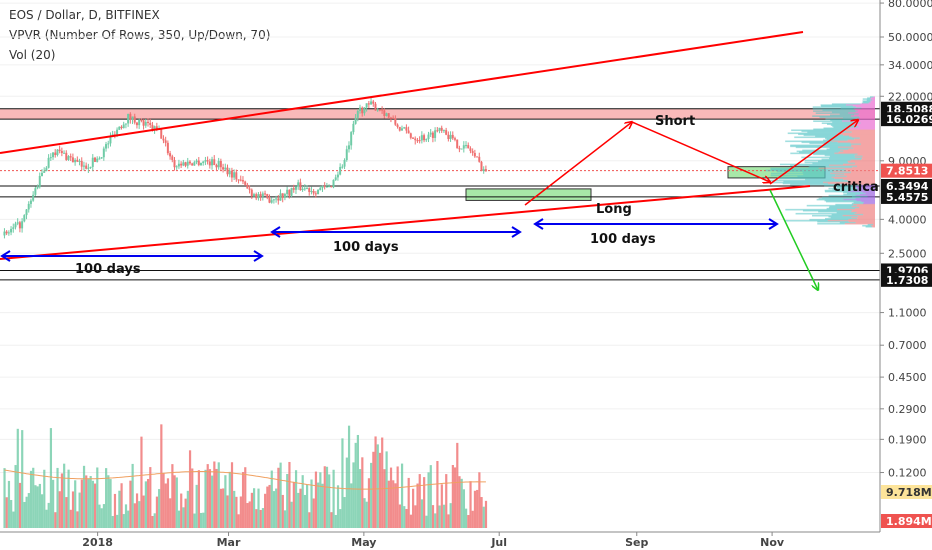 Image resolution: width=932 pixels, height=550 pixels. What do you see at coordinates (906, 119) in the screenshot?
I see `level-badge-1-bg` at bounding box center [906, 119].